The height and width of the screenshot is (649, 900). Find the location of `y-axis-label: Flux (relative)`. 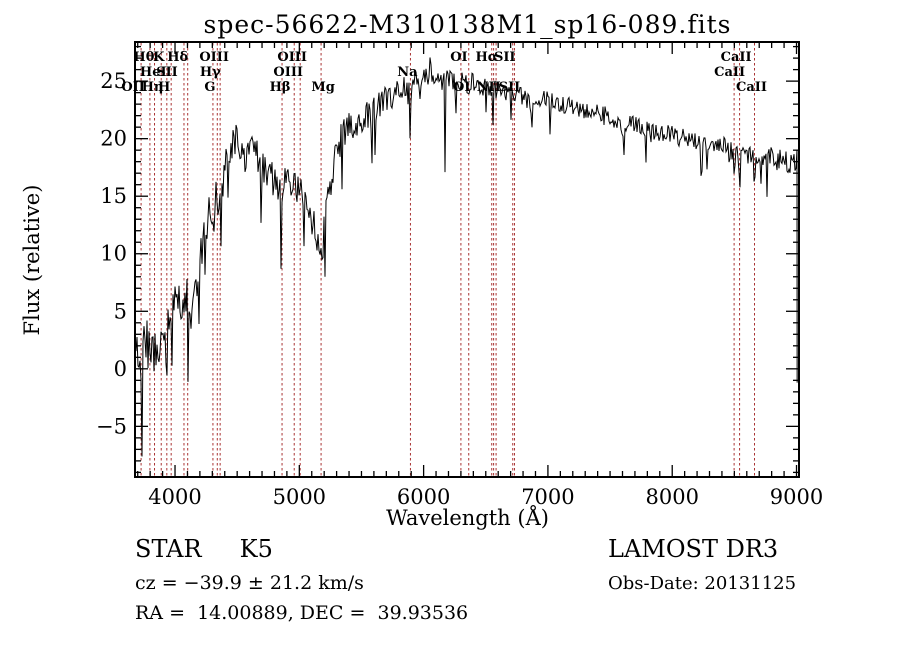

y-axis-label: Flux (relative) is located at coordinates (32, 260).